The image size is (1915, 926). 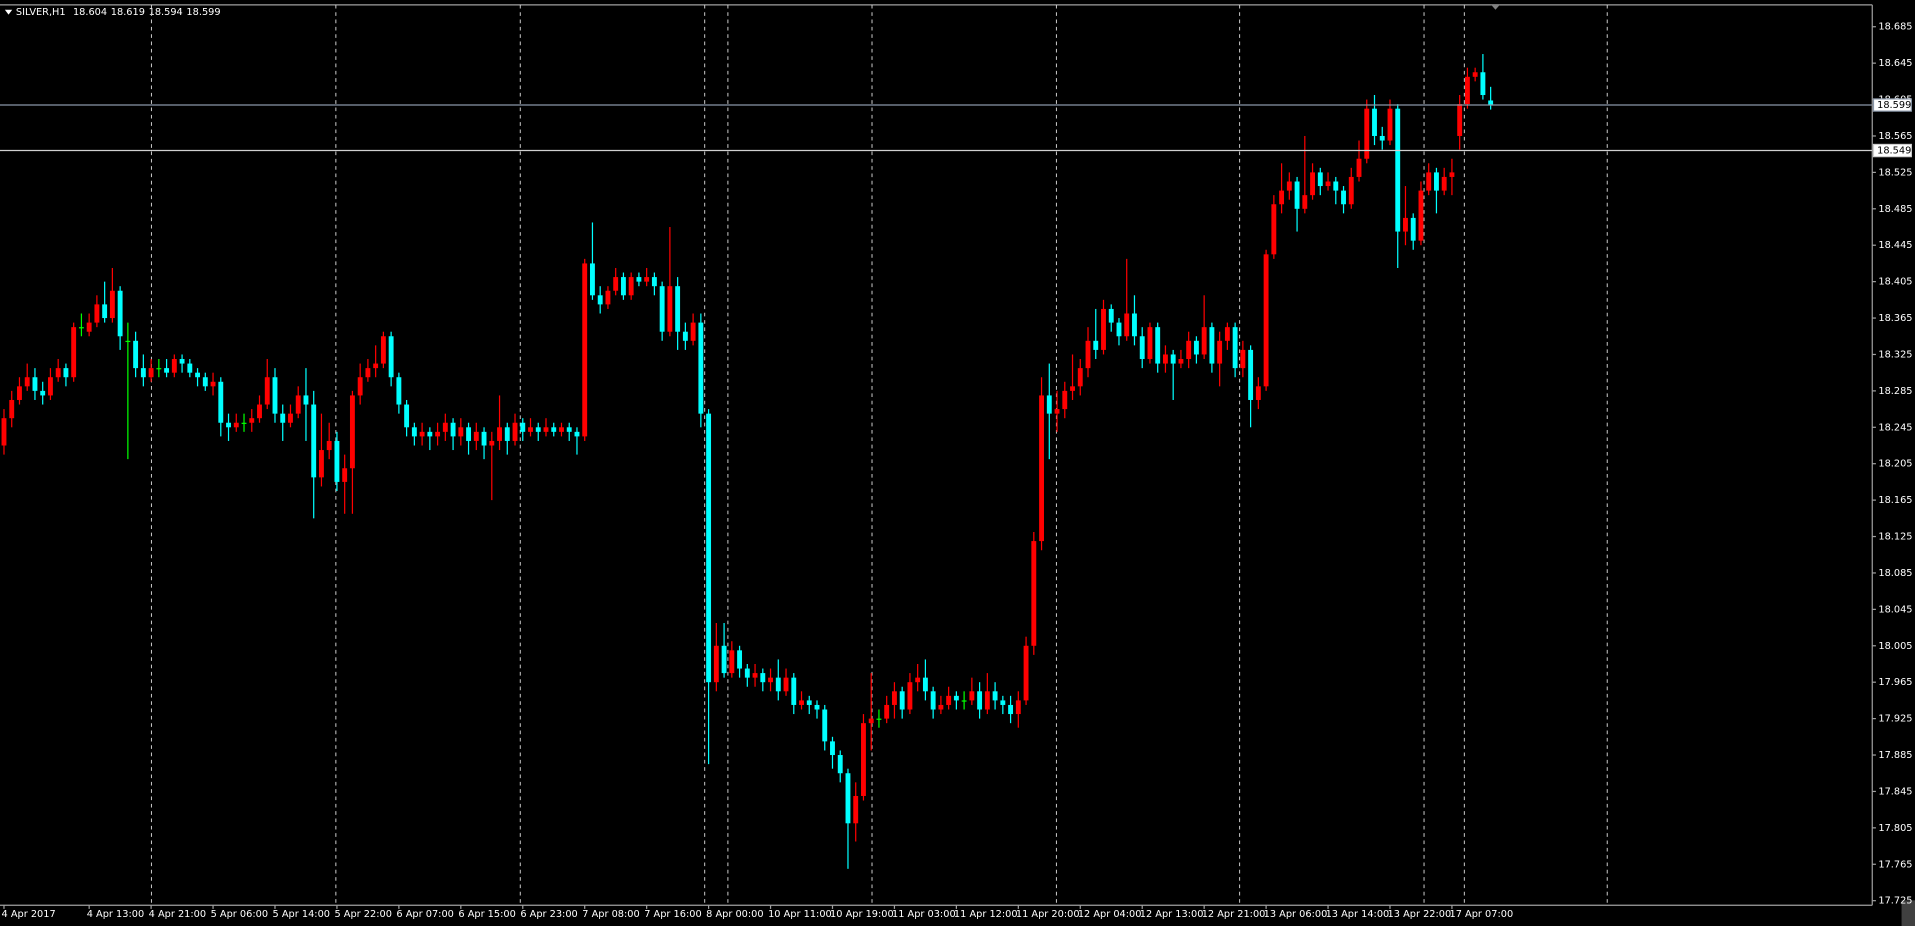 What do you see at coordinates (424, 914) in the screenshot?
I see `x-tick-label: 6 Apr 07:00` at bounding box center [424, 914].